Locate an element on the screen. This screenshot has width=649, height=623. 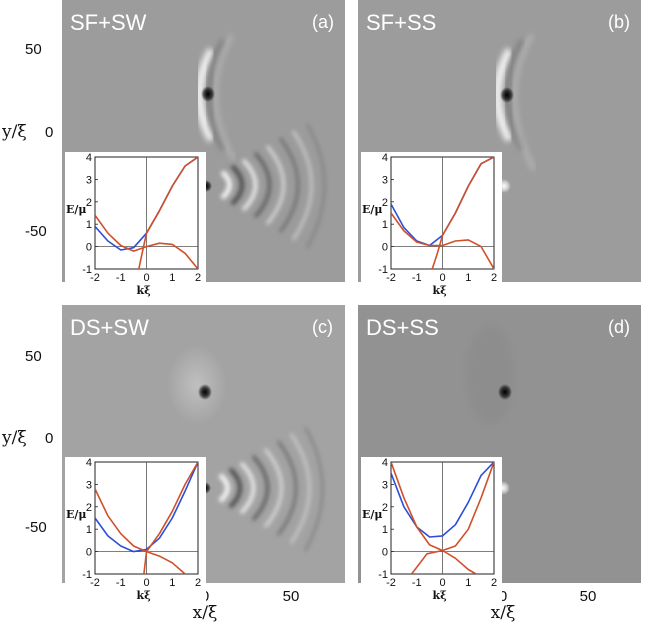
panel-title: SF+SW is located at coordinates (108, 22).